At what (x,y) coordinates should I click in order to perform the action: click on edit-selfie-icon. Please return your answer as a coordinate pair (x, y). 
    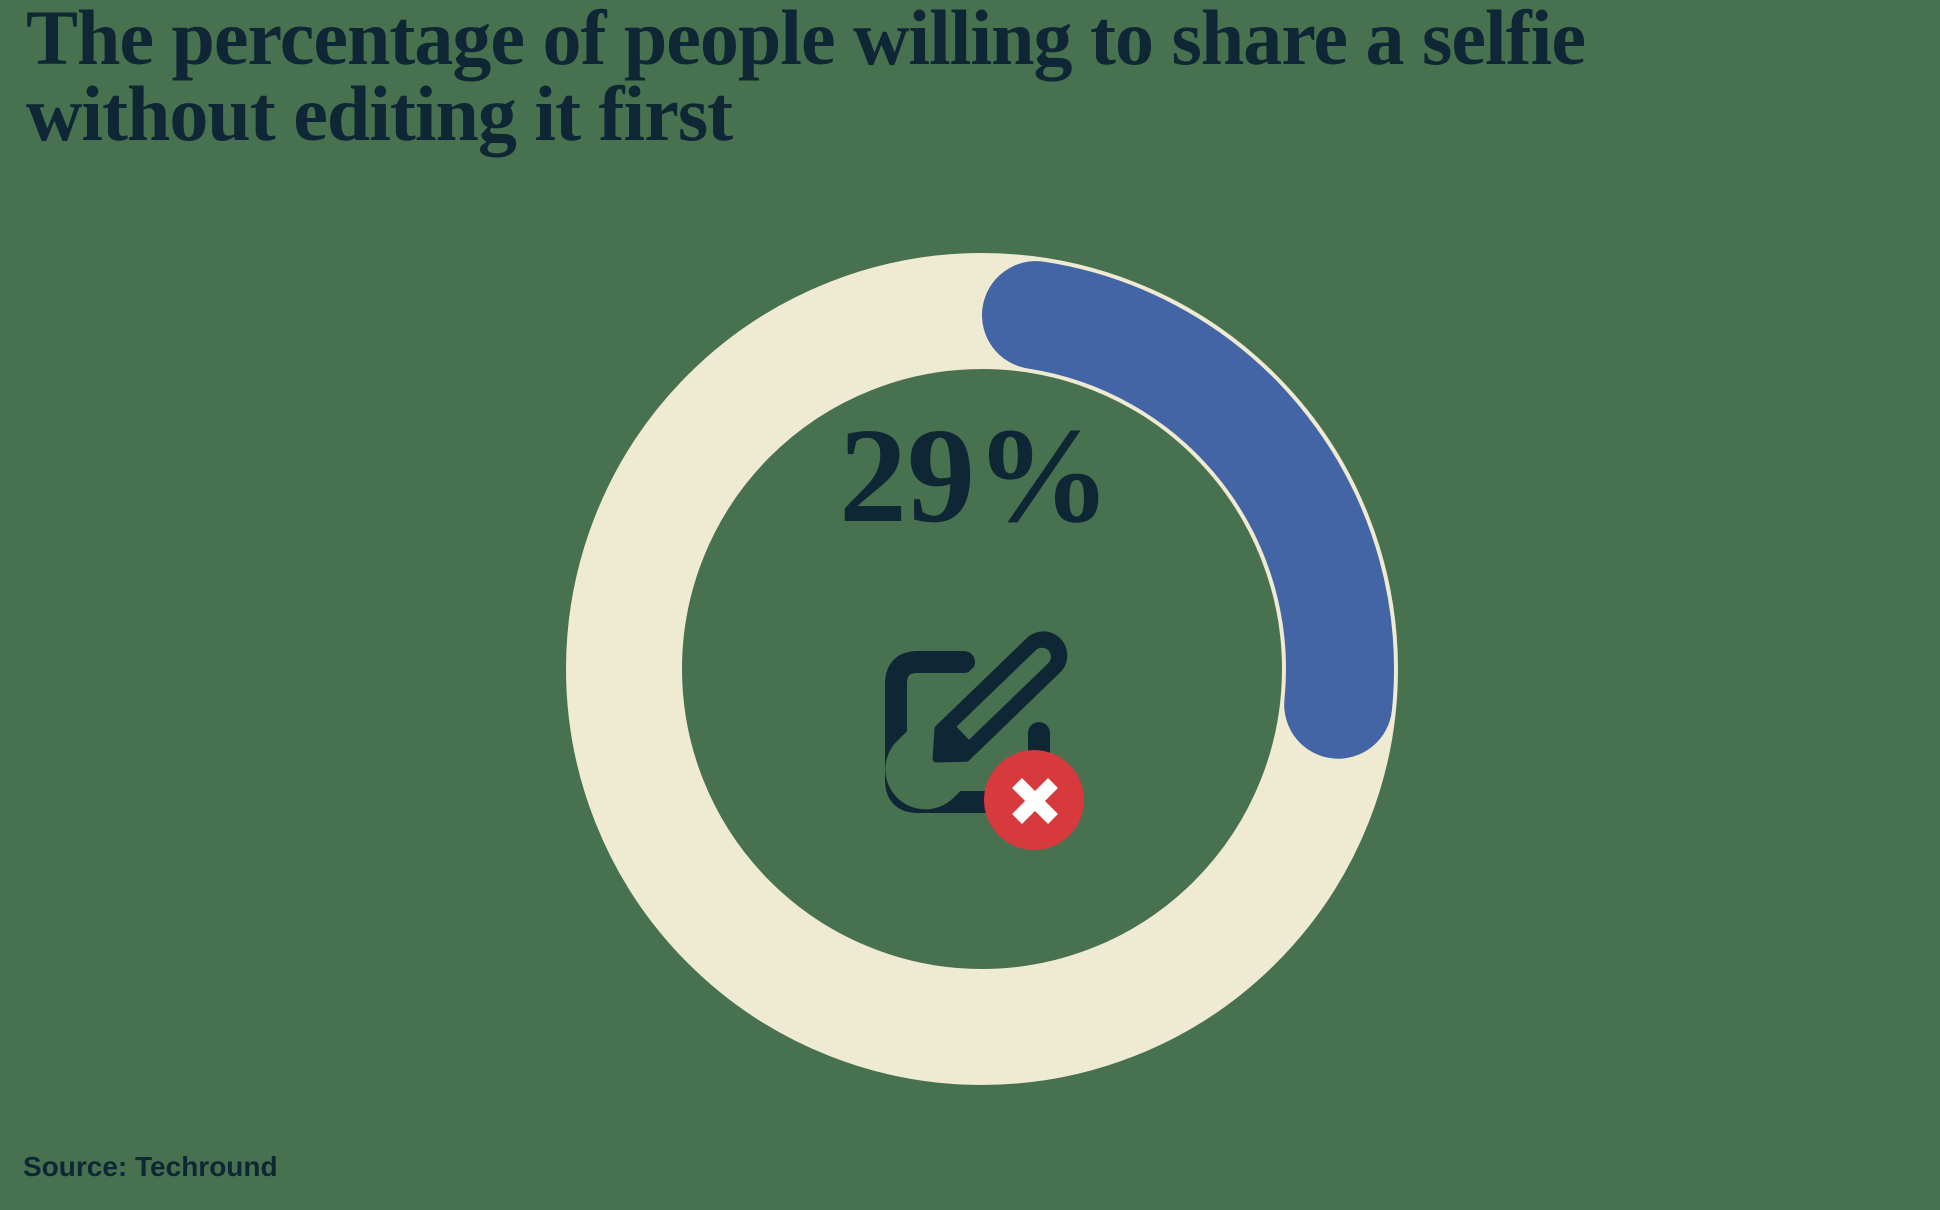
    Looking at the image, I should click on (999, 718).